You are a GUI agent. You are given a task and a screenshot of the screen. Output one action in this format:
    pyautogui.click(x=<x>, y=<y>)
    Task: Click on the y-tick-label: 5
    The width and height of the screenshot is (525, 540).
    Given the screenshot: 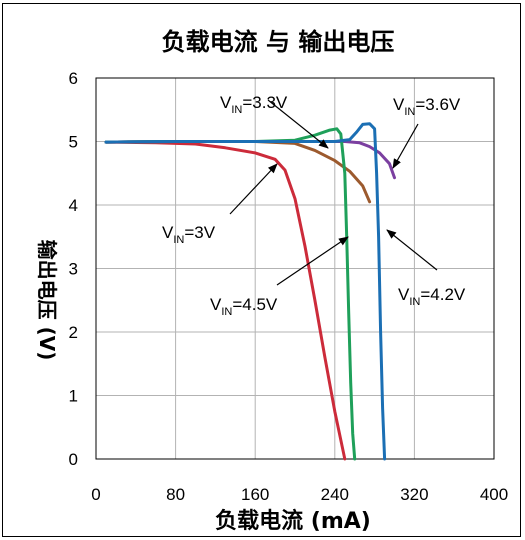 What is the action you would take?
    pyautogui.click(x=73, y=142)
    